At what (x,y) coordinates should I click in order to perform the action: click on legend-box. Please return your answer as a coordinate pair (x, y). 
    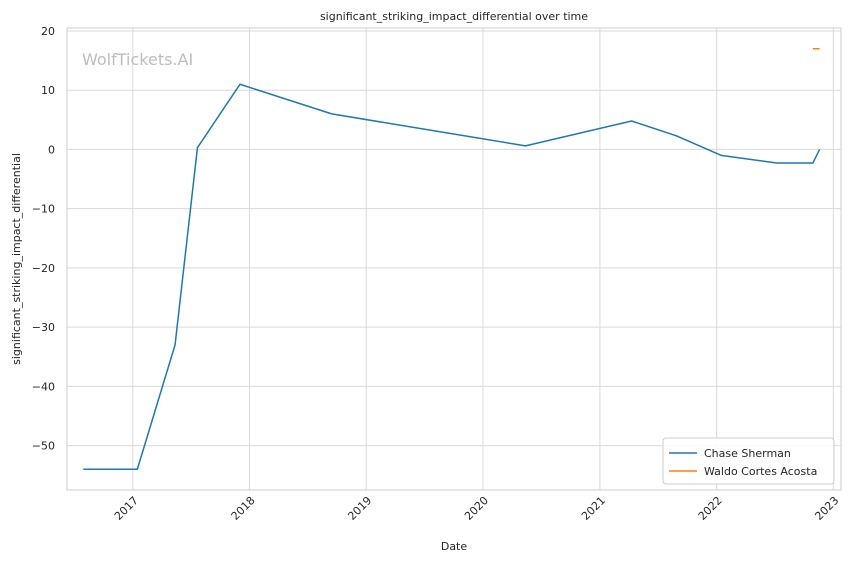
    Looking at the image, I should click on (748, 461).